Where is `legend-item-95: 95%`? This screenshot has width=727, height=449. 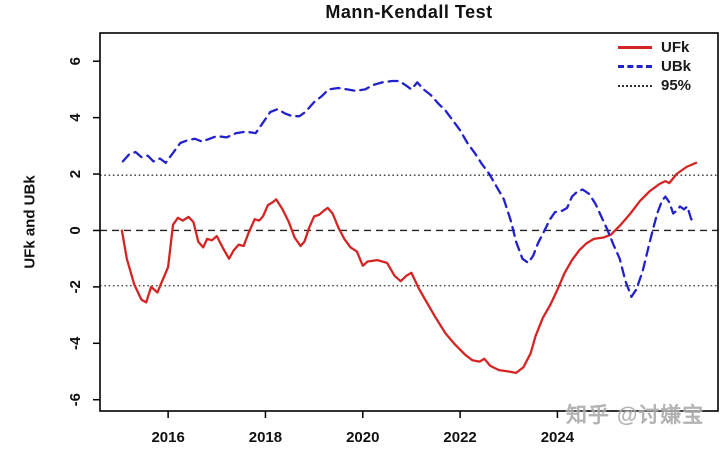 legend-item-95: 95% is located at coordinates (670, 85).